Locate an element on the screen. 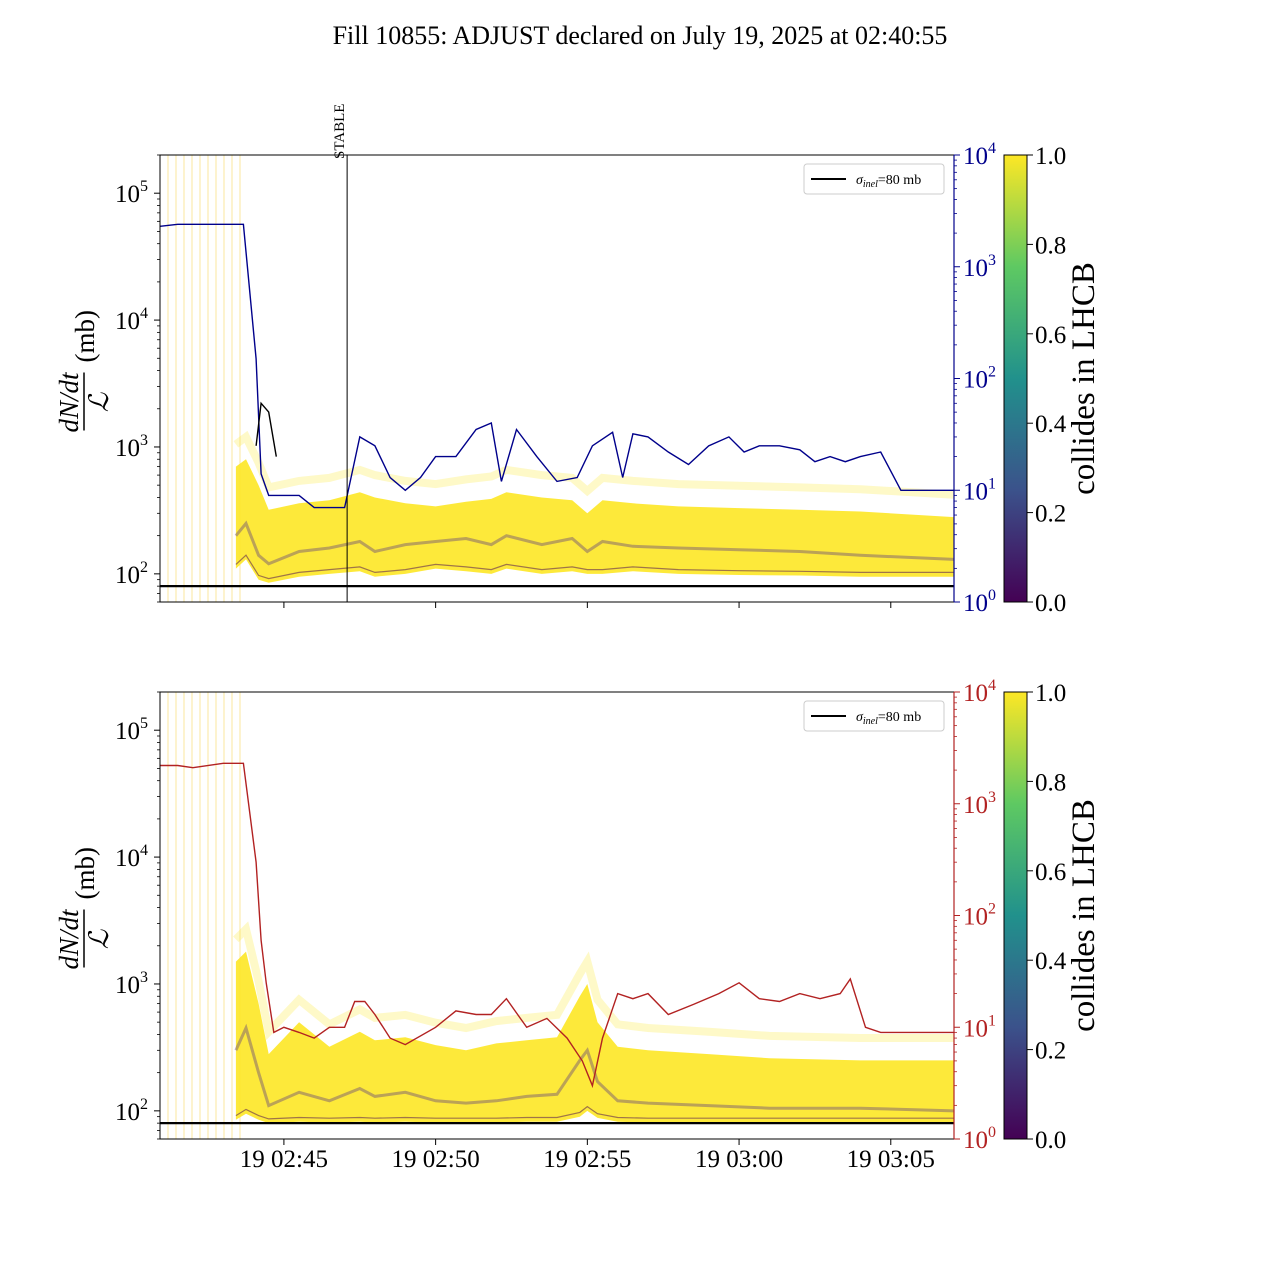  x-tick-label: 19 02:45 is located at coordinates (284, 1159).